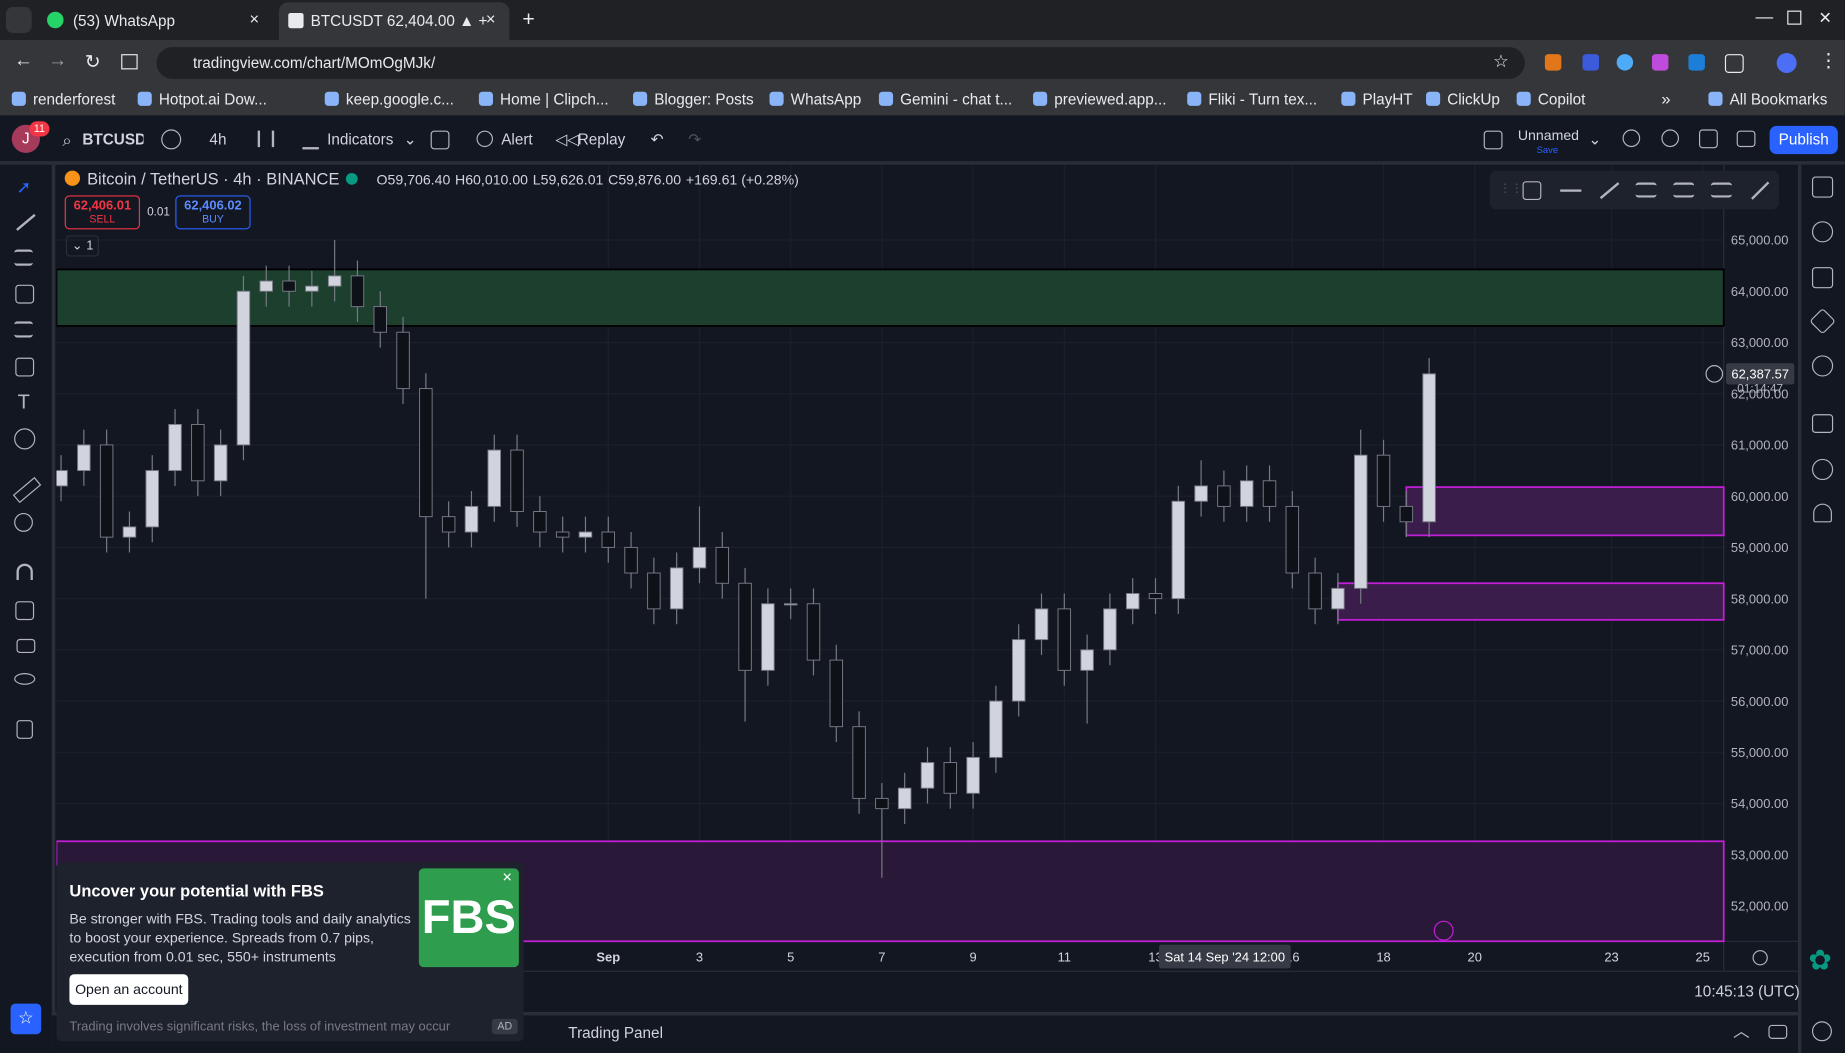  I want to click on reload-button: ↻, so click(92, 62).